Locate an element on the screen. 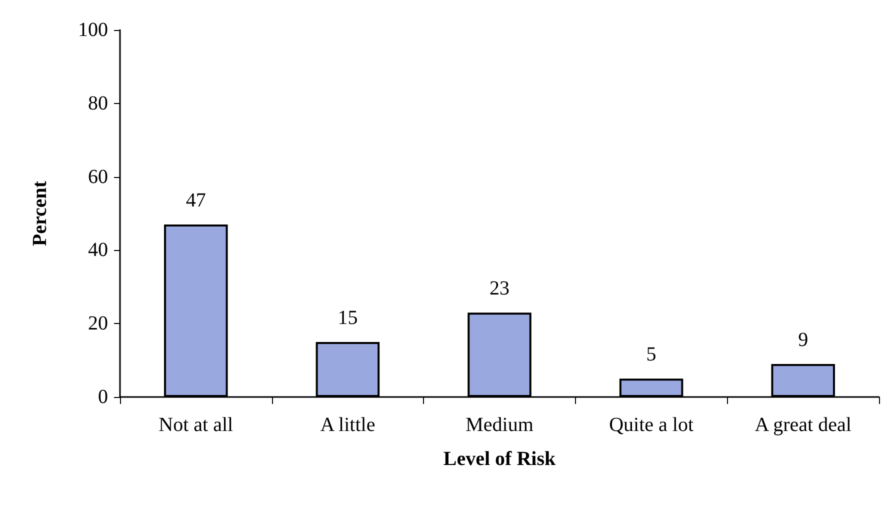 This screenshot has width=891, height=505. y-tick-label: 0 is located at coordinates (103, 397).